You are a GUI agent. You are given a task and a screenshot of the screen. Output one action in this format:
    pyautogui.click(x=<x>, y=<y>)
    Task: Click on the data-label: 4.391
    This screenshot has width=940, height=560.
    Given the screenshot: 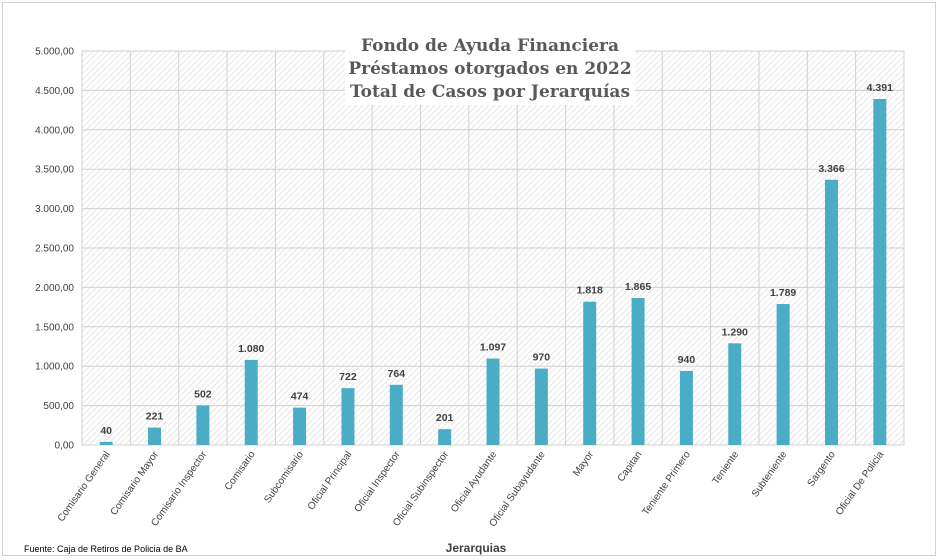 What is the action you would take?
    pyautogui.click(x=880, y=88)
    